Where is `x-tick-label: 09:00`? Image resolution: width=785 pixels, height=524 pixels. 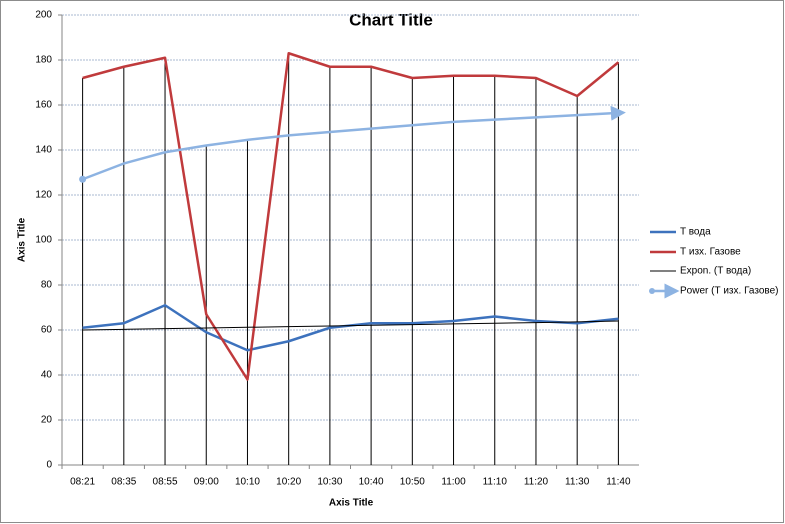
x-tick-label: 09:00 is located at coordinates (206, 482).